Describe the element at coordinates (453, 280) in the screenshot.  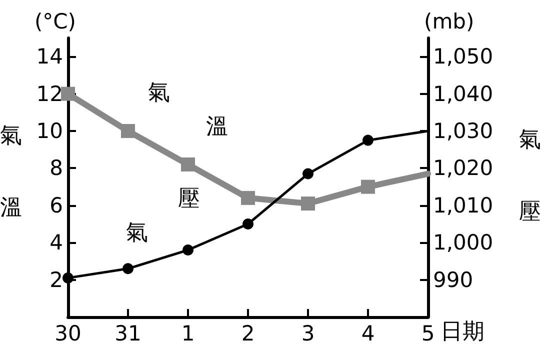
I see `y2-tick-label: 990` at that location.